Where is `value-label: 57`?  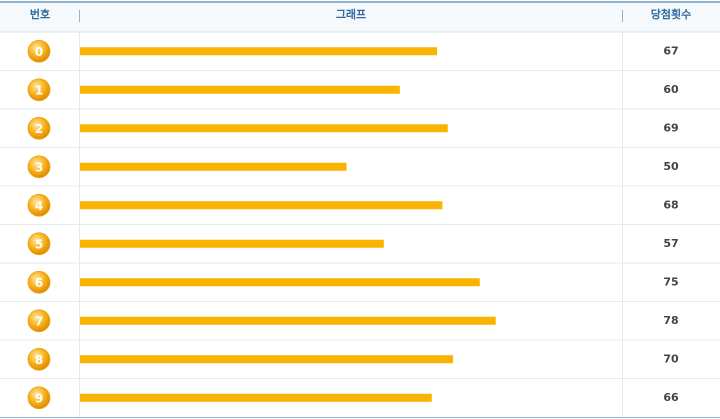 value-label: 57 is located at coordinates (670, 243).